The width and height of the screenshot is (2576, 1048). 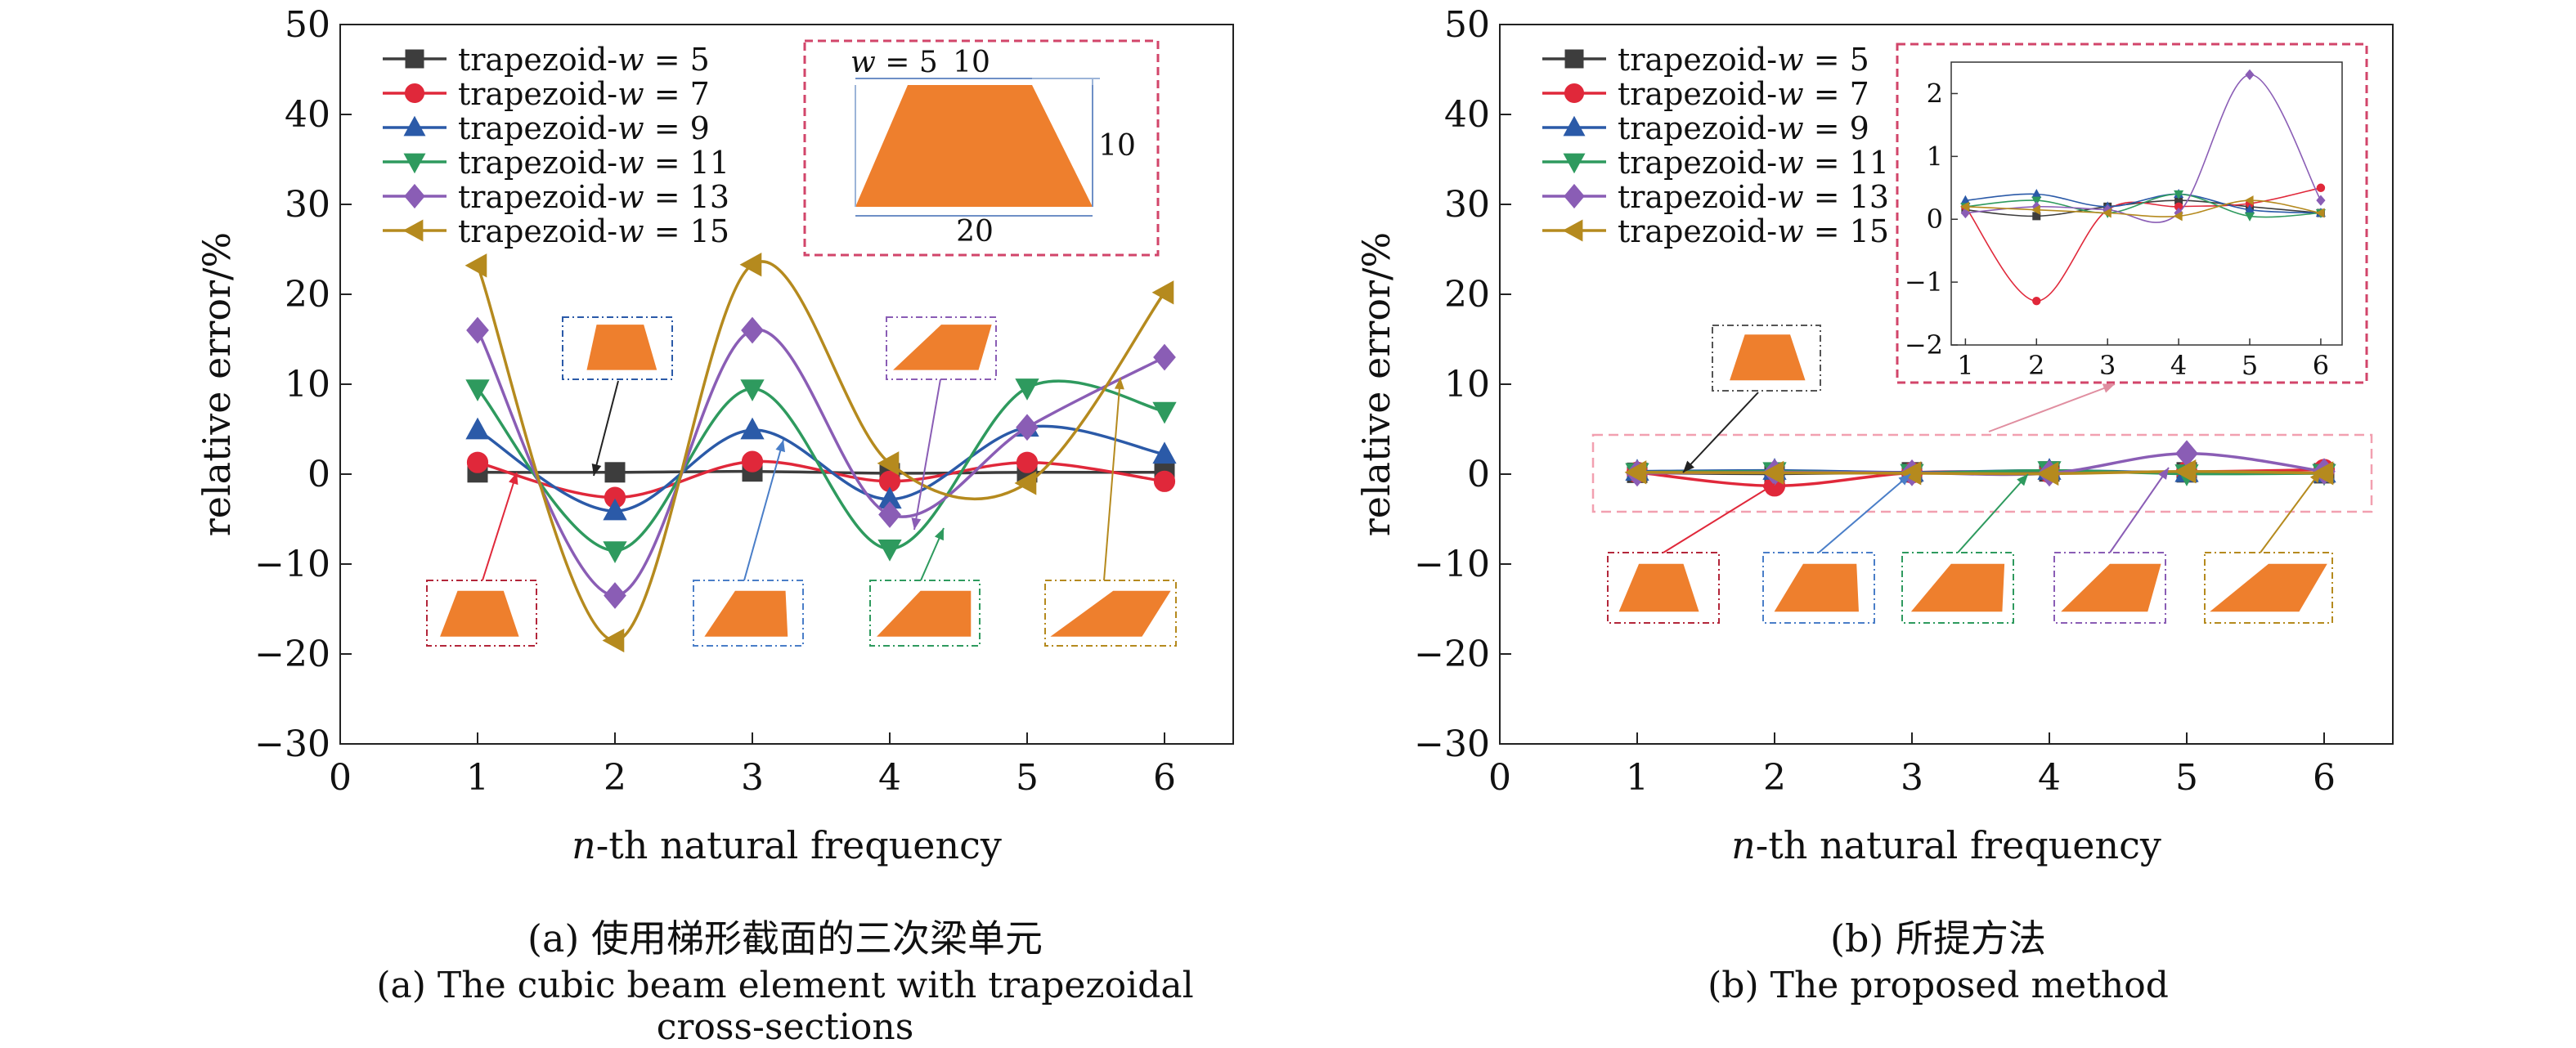 What do you see at coordinates (1924, 345) in the screenshot?
I see `inset-y-tick-label: −2` at bounding box center [1924, 345].